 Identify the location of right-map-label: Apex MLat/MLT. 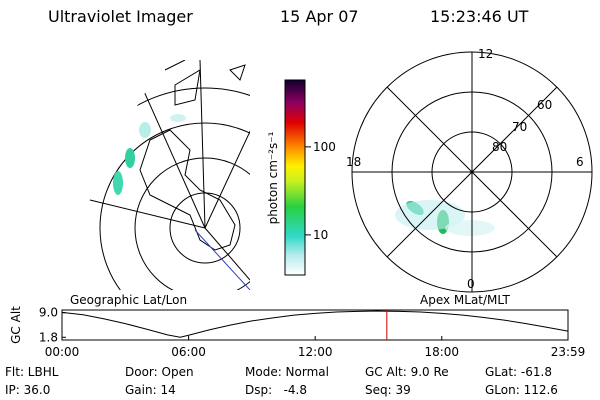
(465, 300).